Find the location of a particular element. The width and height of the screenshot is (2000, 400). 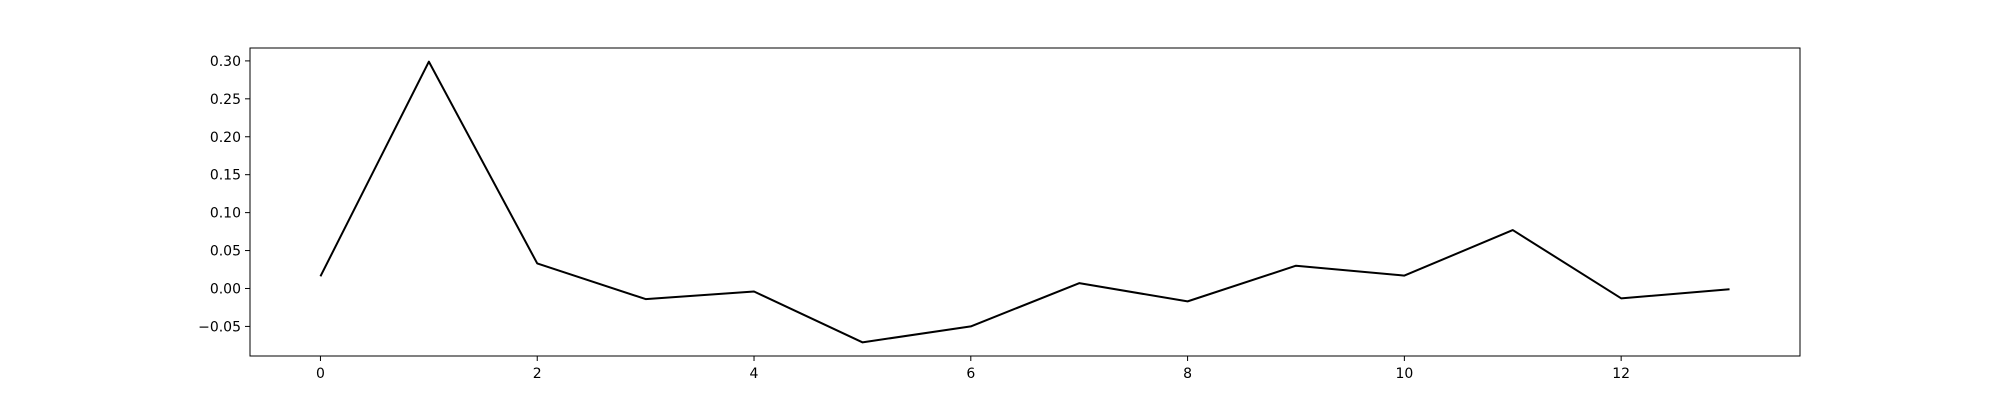

x-tick-label: 6 is located at coordinates (970, 374).